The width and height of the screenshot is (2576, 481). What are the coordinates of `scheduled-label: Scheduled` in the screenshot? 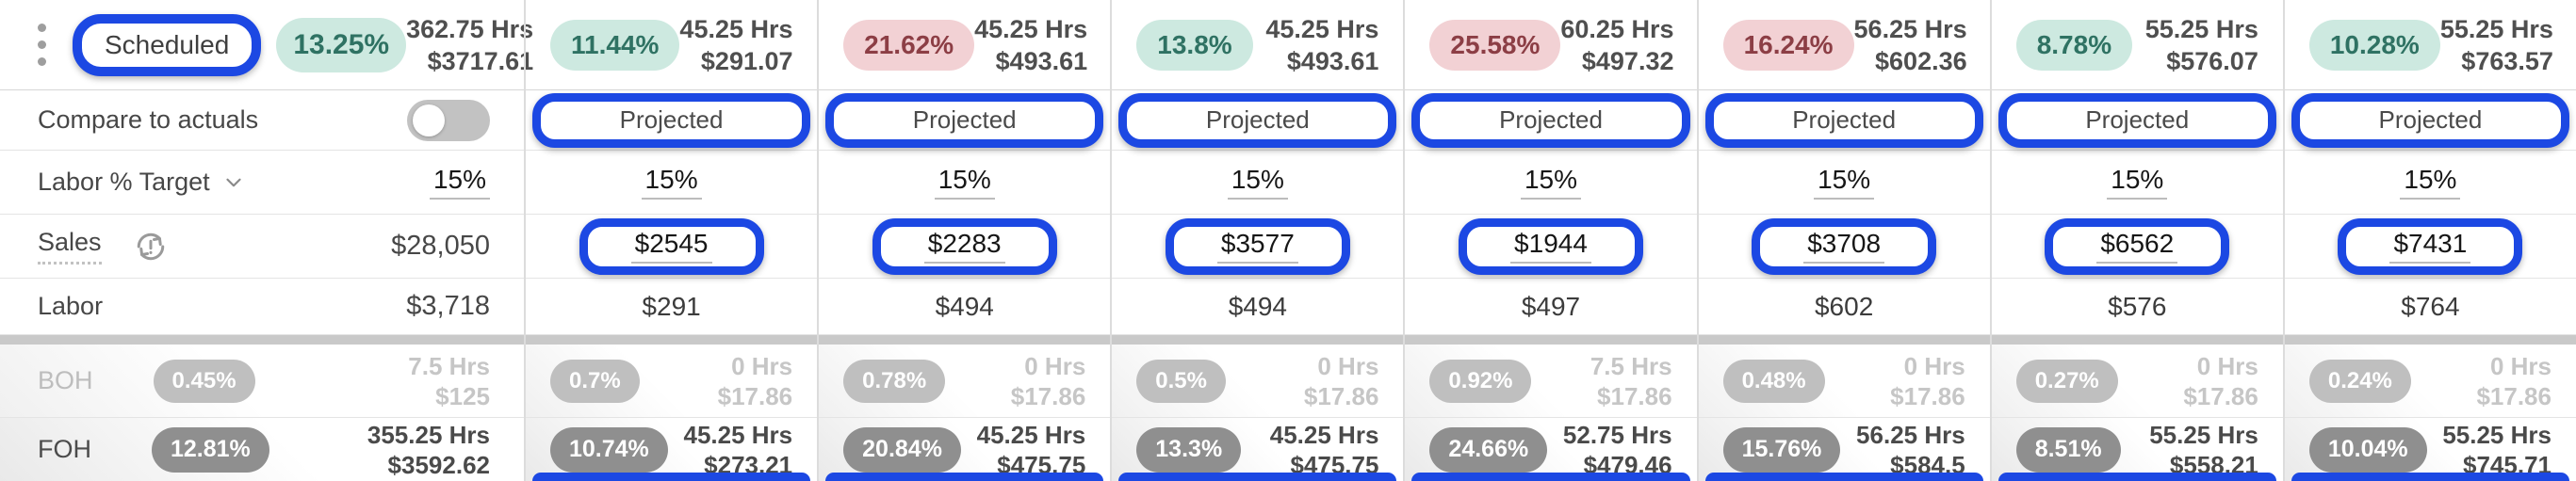 It's located at (167, 44).